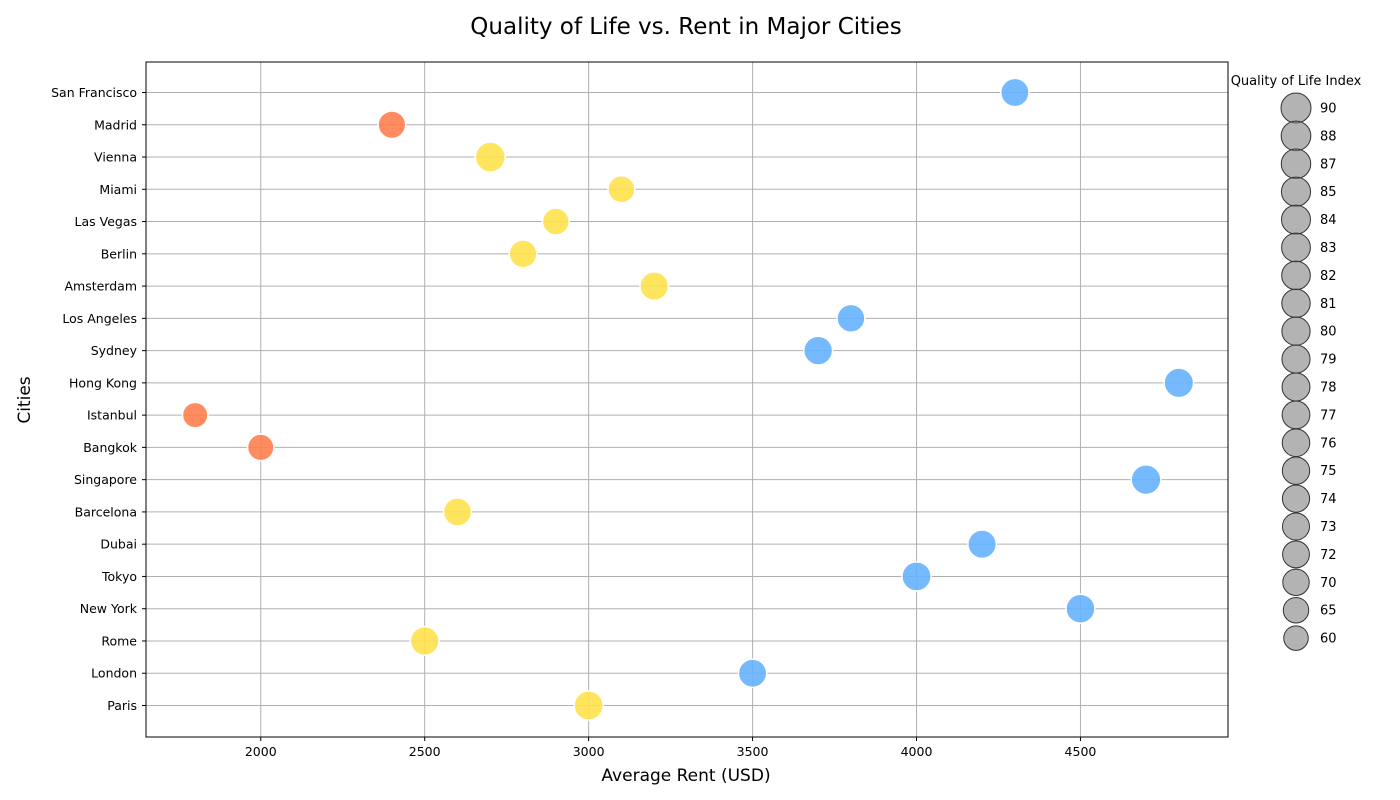 The height and width of the screenshot is (800, 1400). Describe the element at coordinates (1328, 611) in the screenshot. I see `legend-label: 65` at that location.